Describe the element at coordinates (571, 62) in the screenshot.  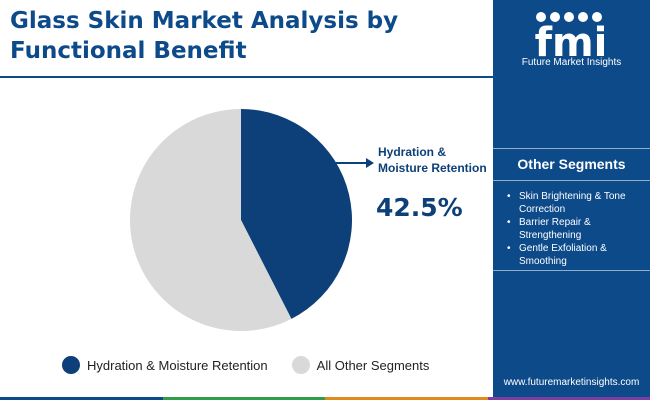
I see `logo-caption: Future Market Insights` at that location.